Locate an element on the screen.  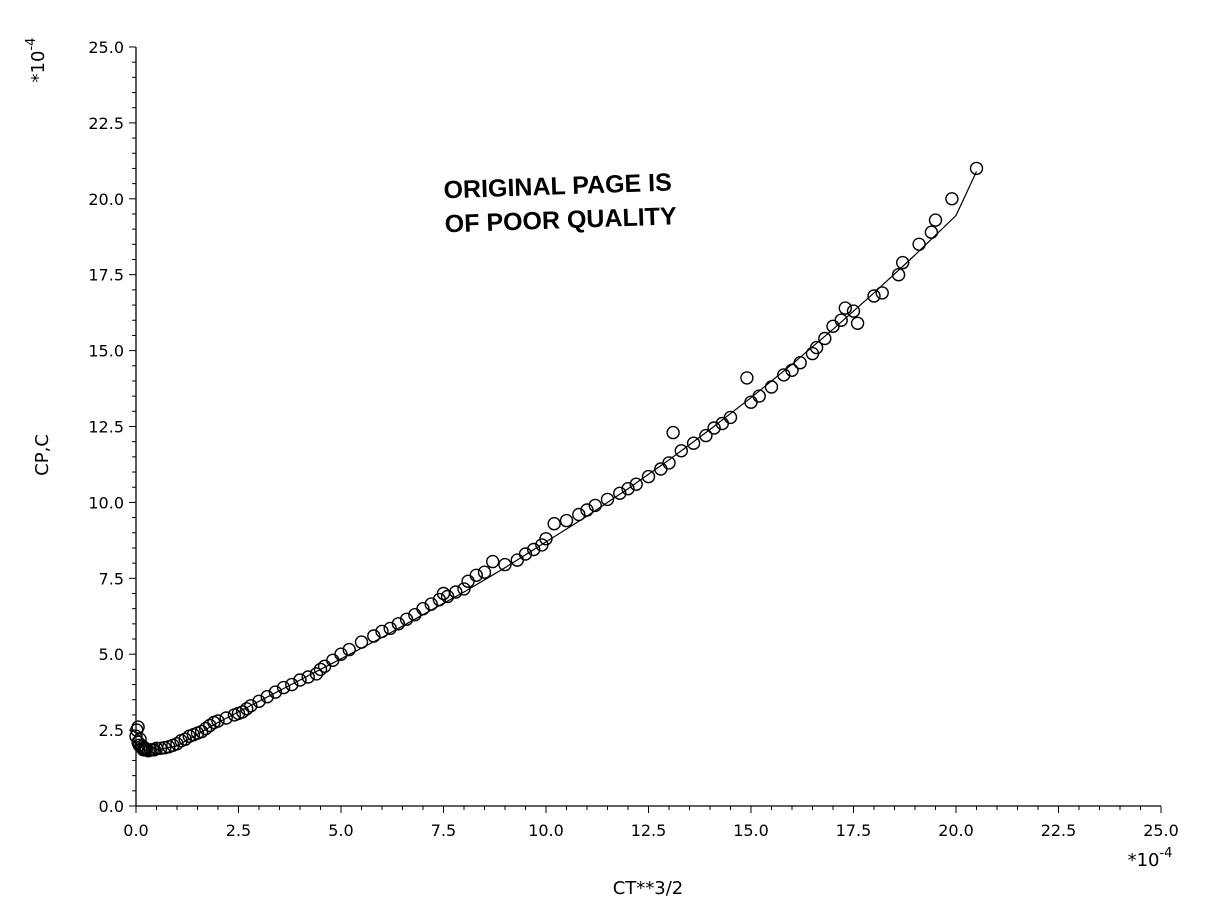
y-tick-label: 7.5 is located at coordinates (111, 578).